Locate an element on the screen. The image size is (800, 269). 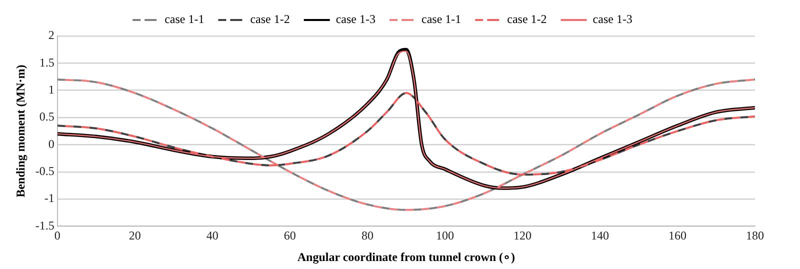
x-axis-title: Angular coordinate from tunnel crown (∘) is located at coordinates (406, 257).